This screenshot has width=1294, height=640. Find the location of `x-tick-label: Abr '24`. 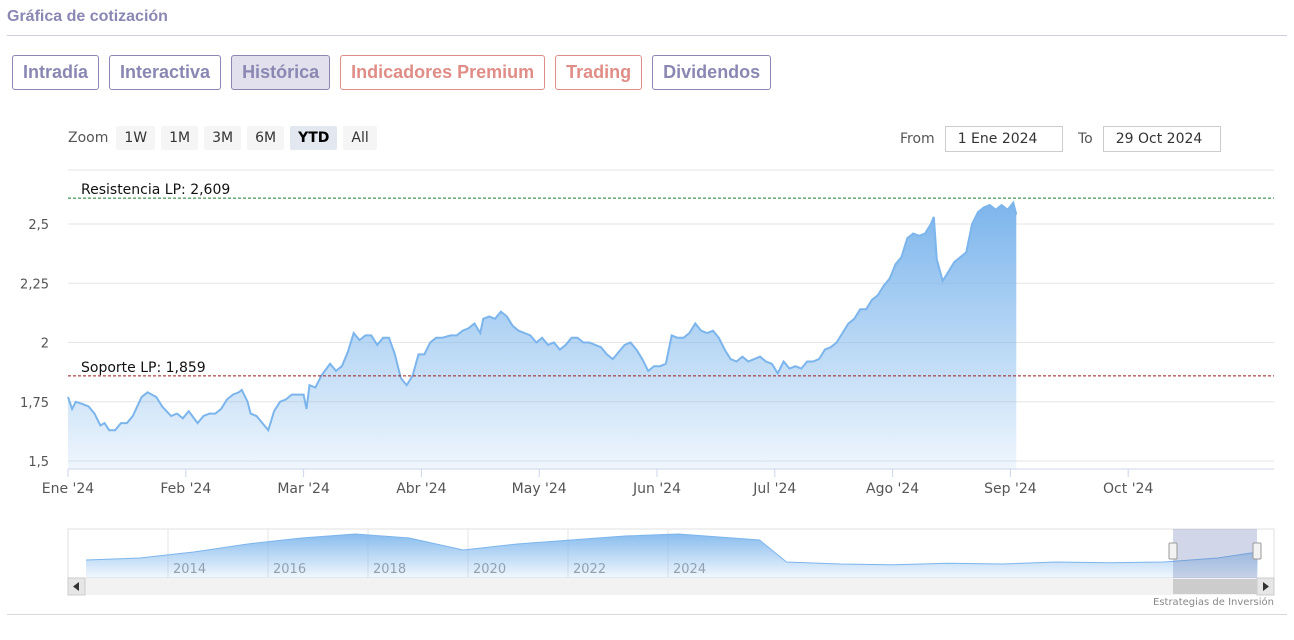

x-tick-label: Abr '24 is located at coordinates (421, 489).